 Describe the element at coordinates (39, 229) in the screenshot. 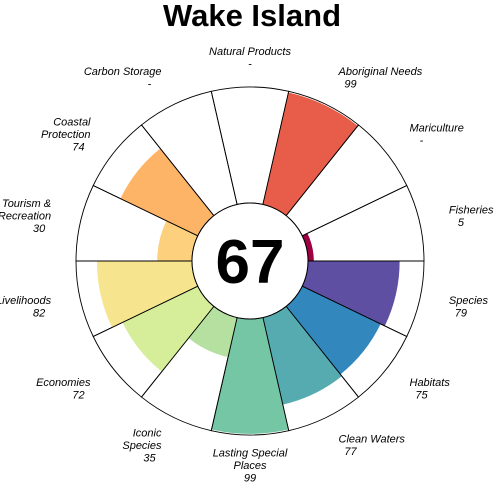

I see `petal-value-tourism-recreation: 30` at that location.